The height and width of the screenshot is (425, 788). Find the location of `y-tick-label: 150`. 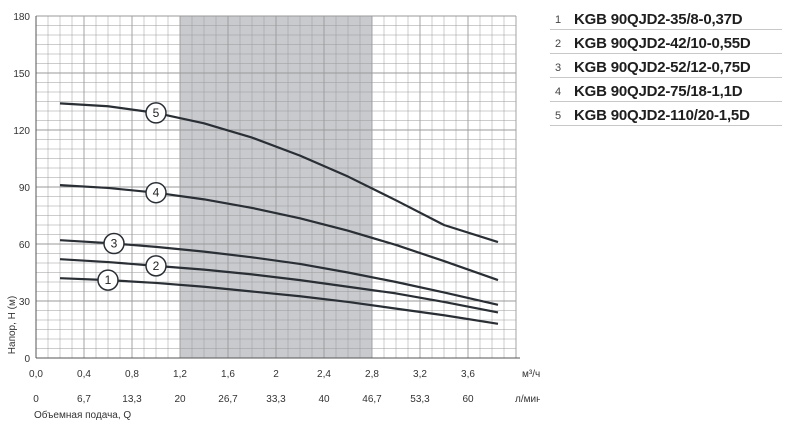

y-tick-label: 150 is located at coordinates (21, 74).